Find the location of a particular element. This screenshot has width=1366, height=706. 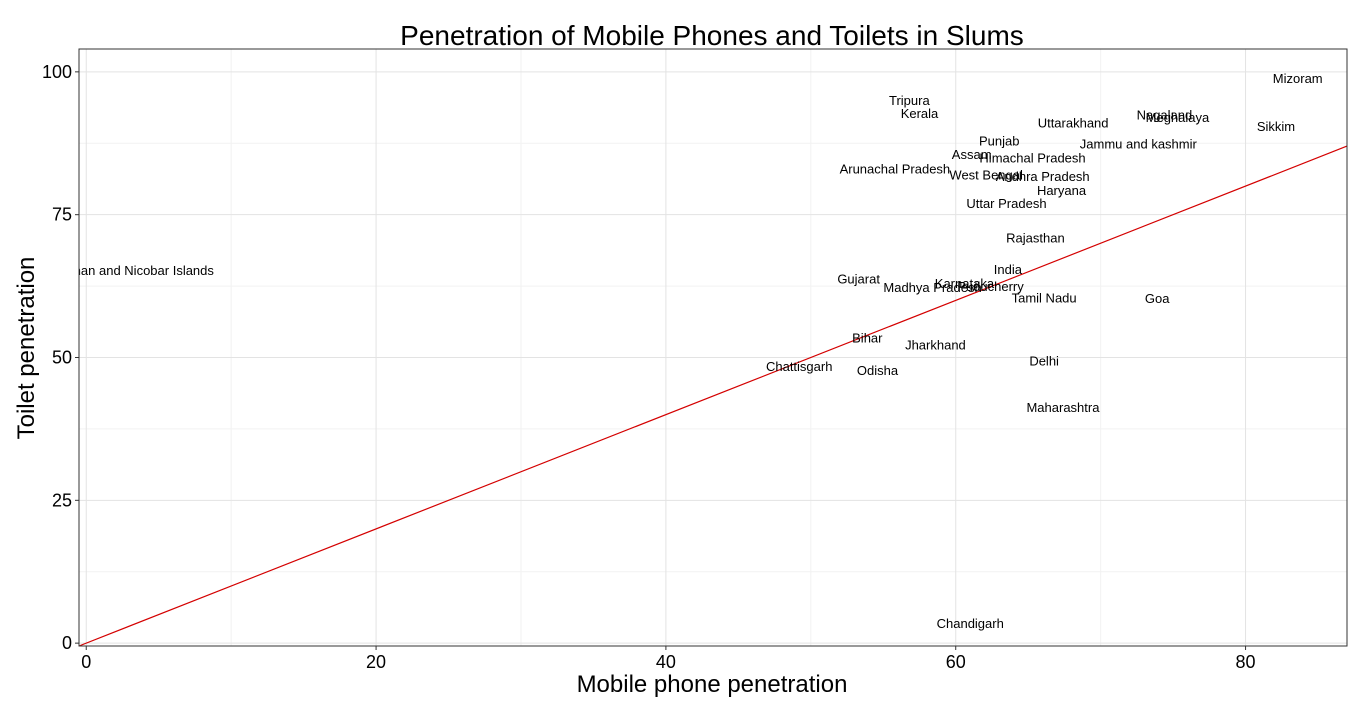

x-axis-title: Mobile phone penetration is located at coordinates (712, 684).